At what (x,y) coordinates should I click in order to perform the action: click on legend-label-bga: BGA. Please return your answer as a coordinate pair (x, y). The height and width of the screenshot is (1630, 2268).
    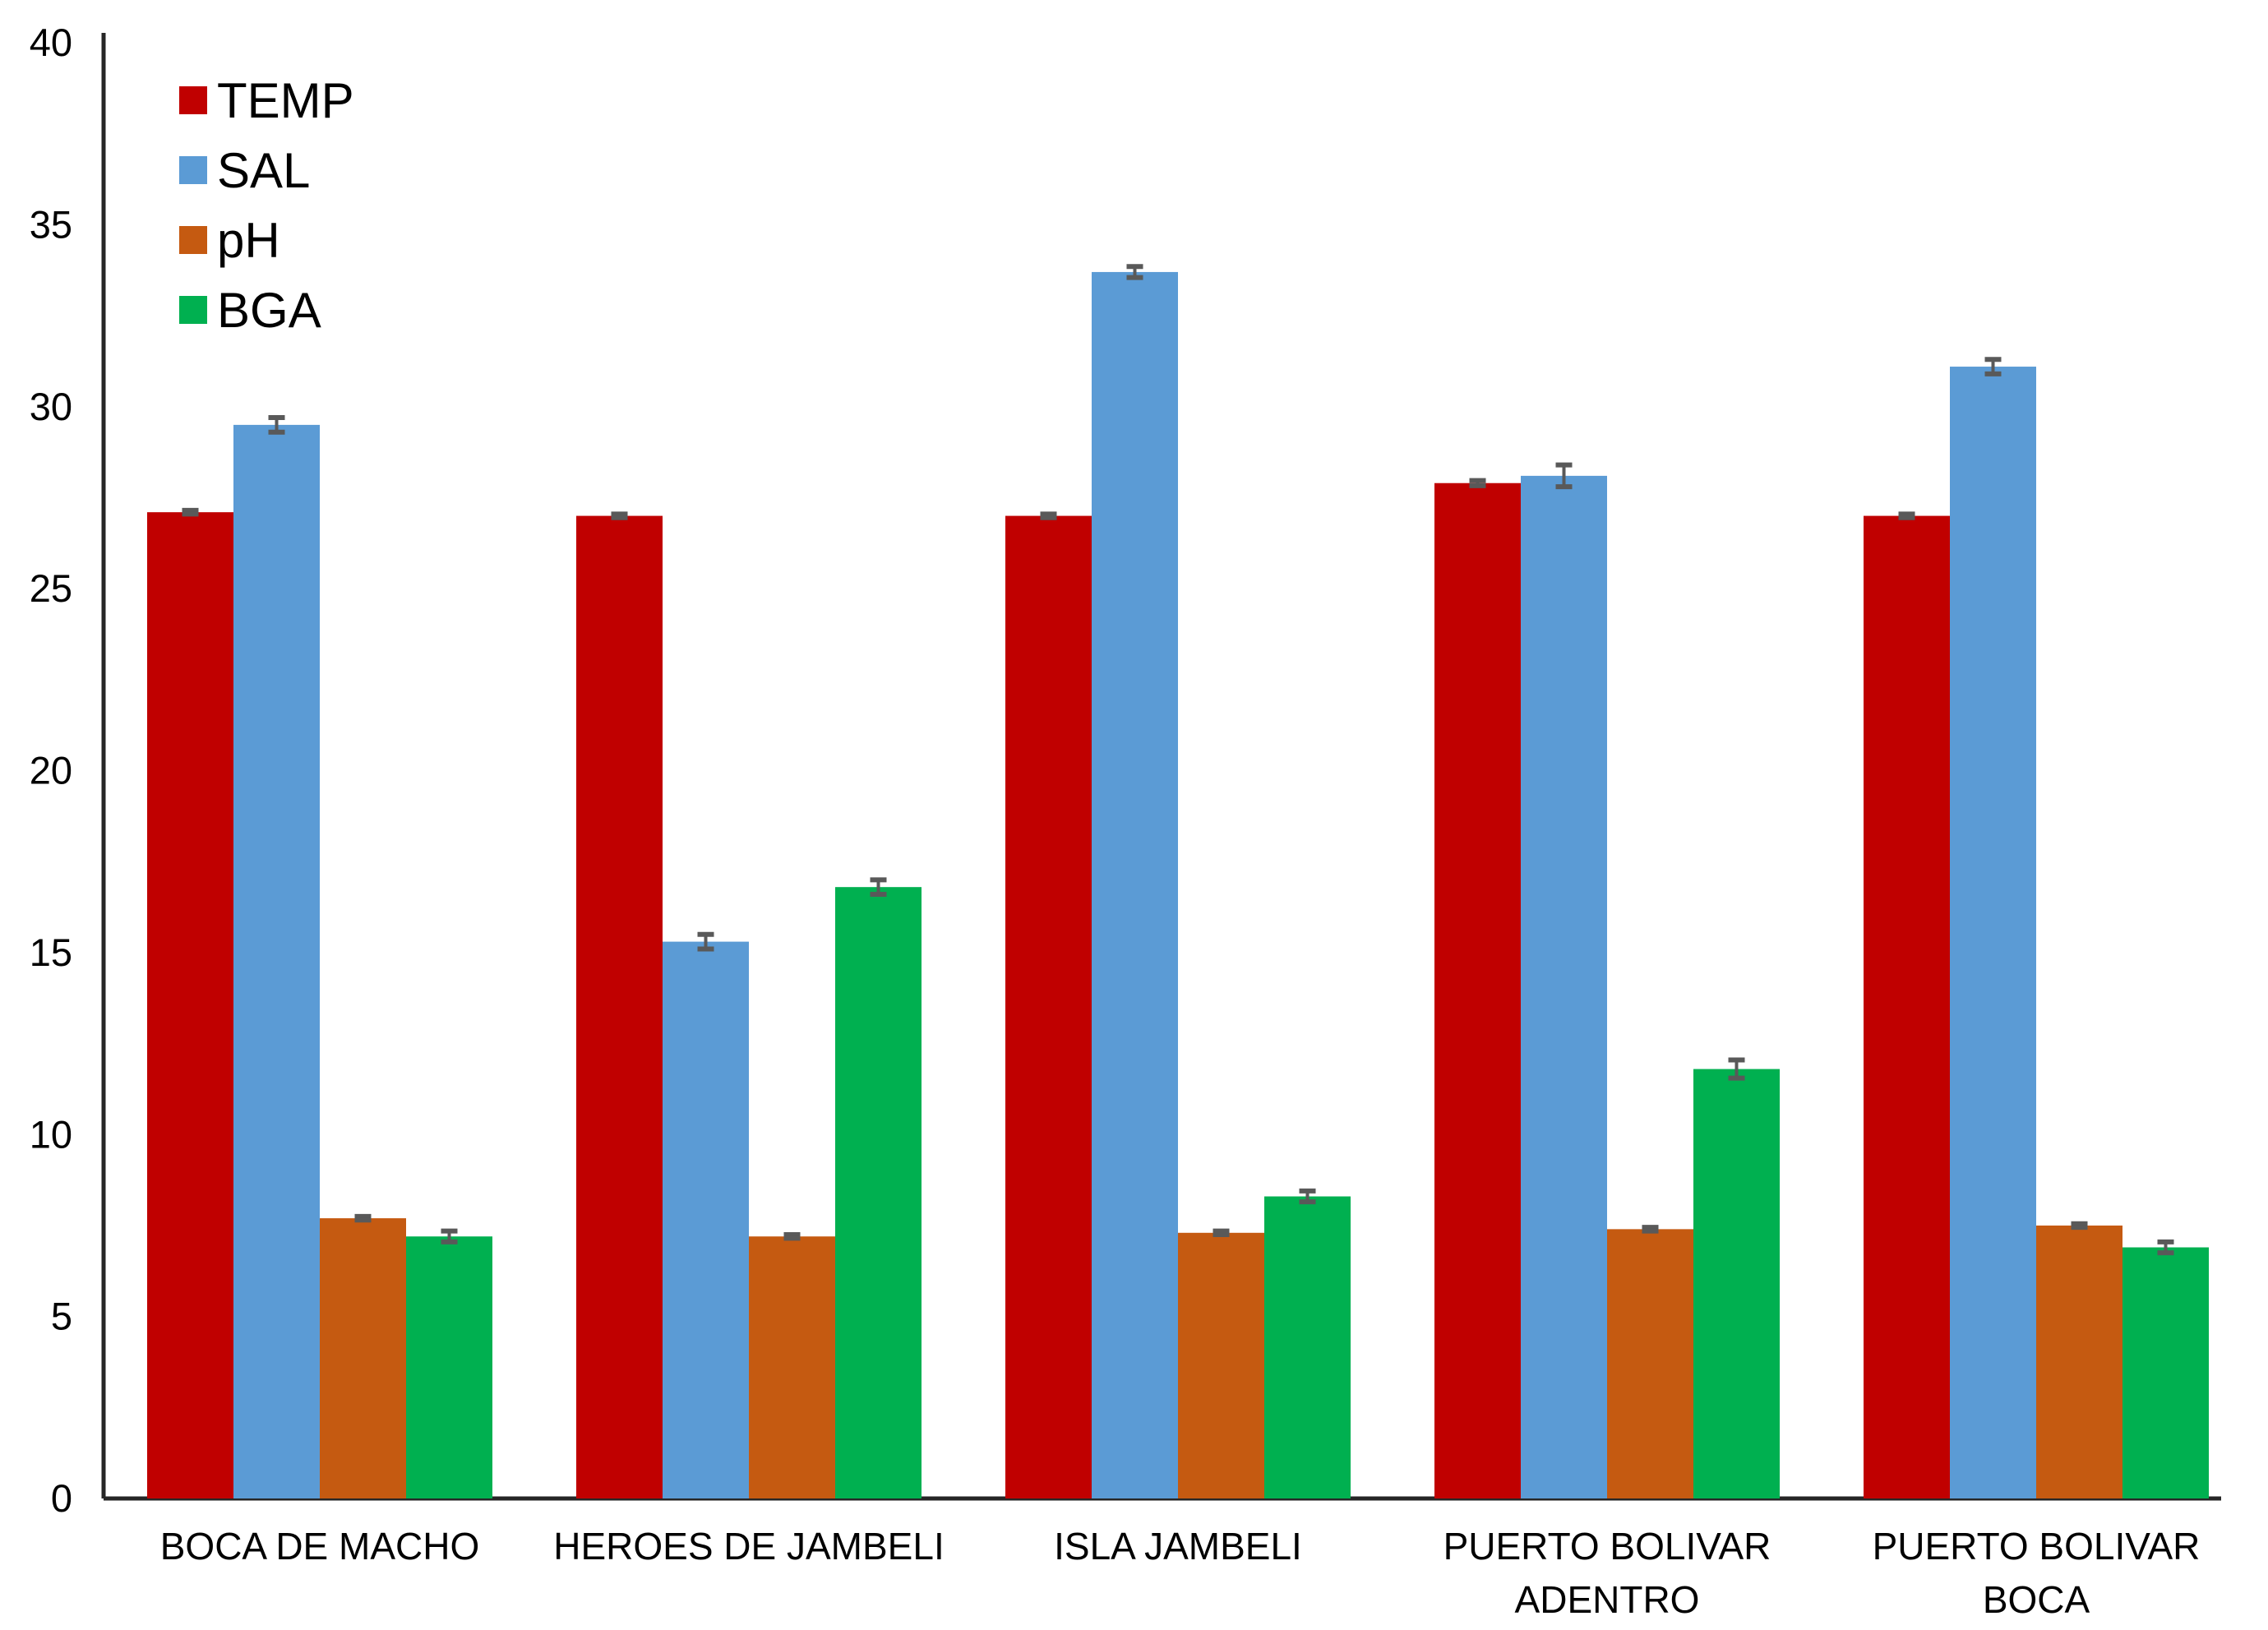
    Looking at the image, I should click on (269, 311).